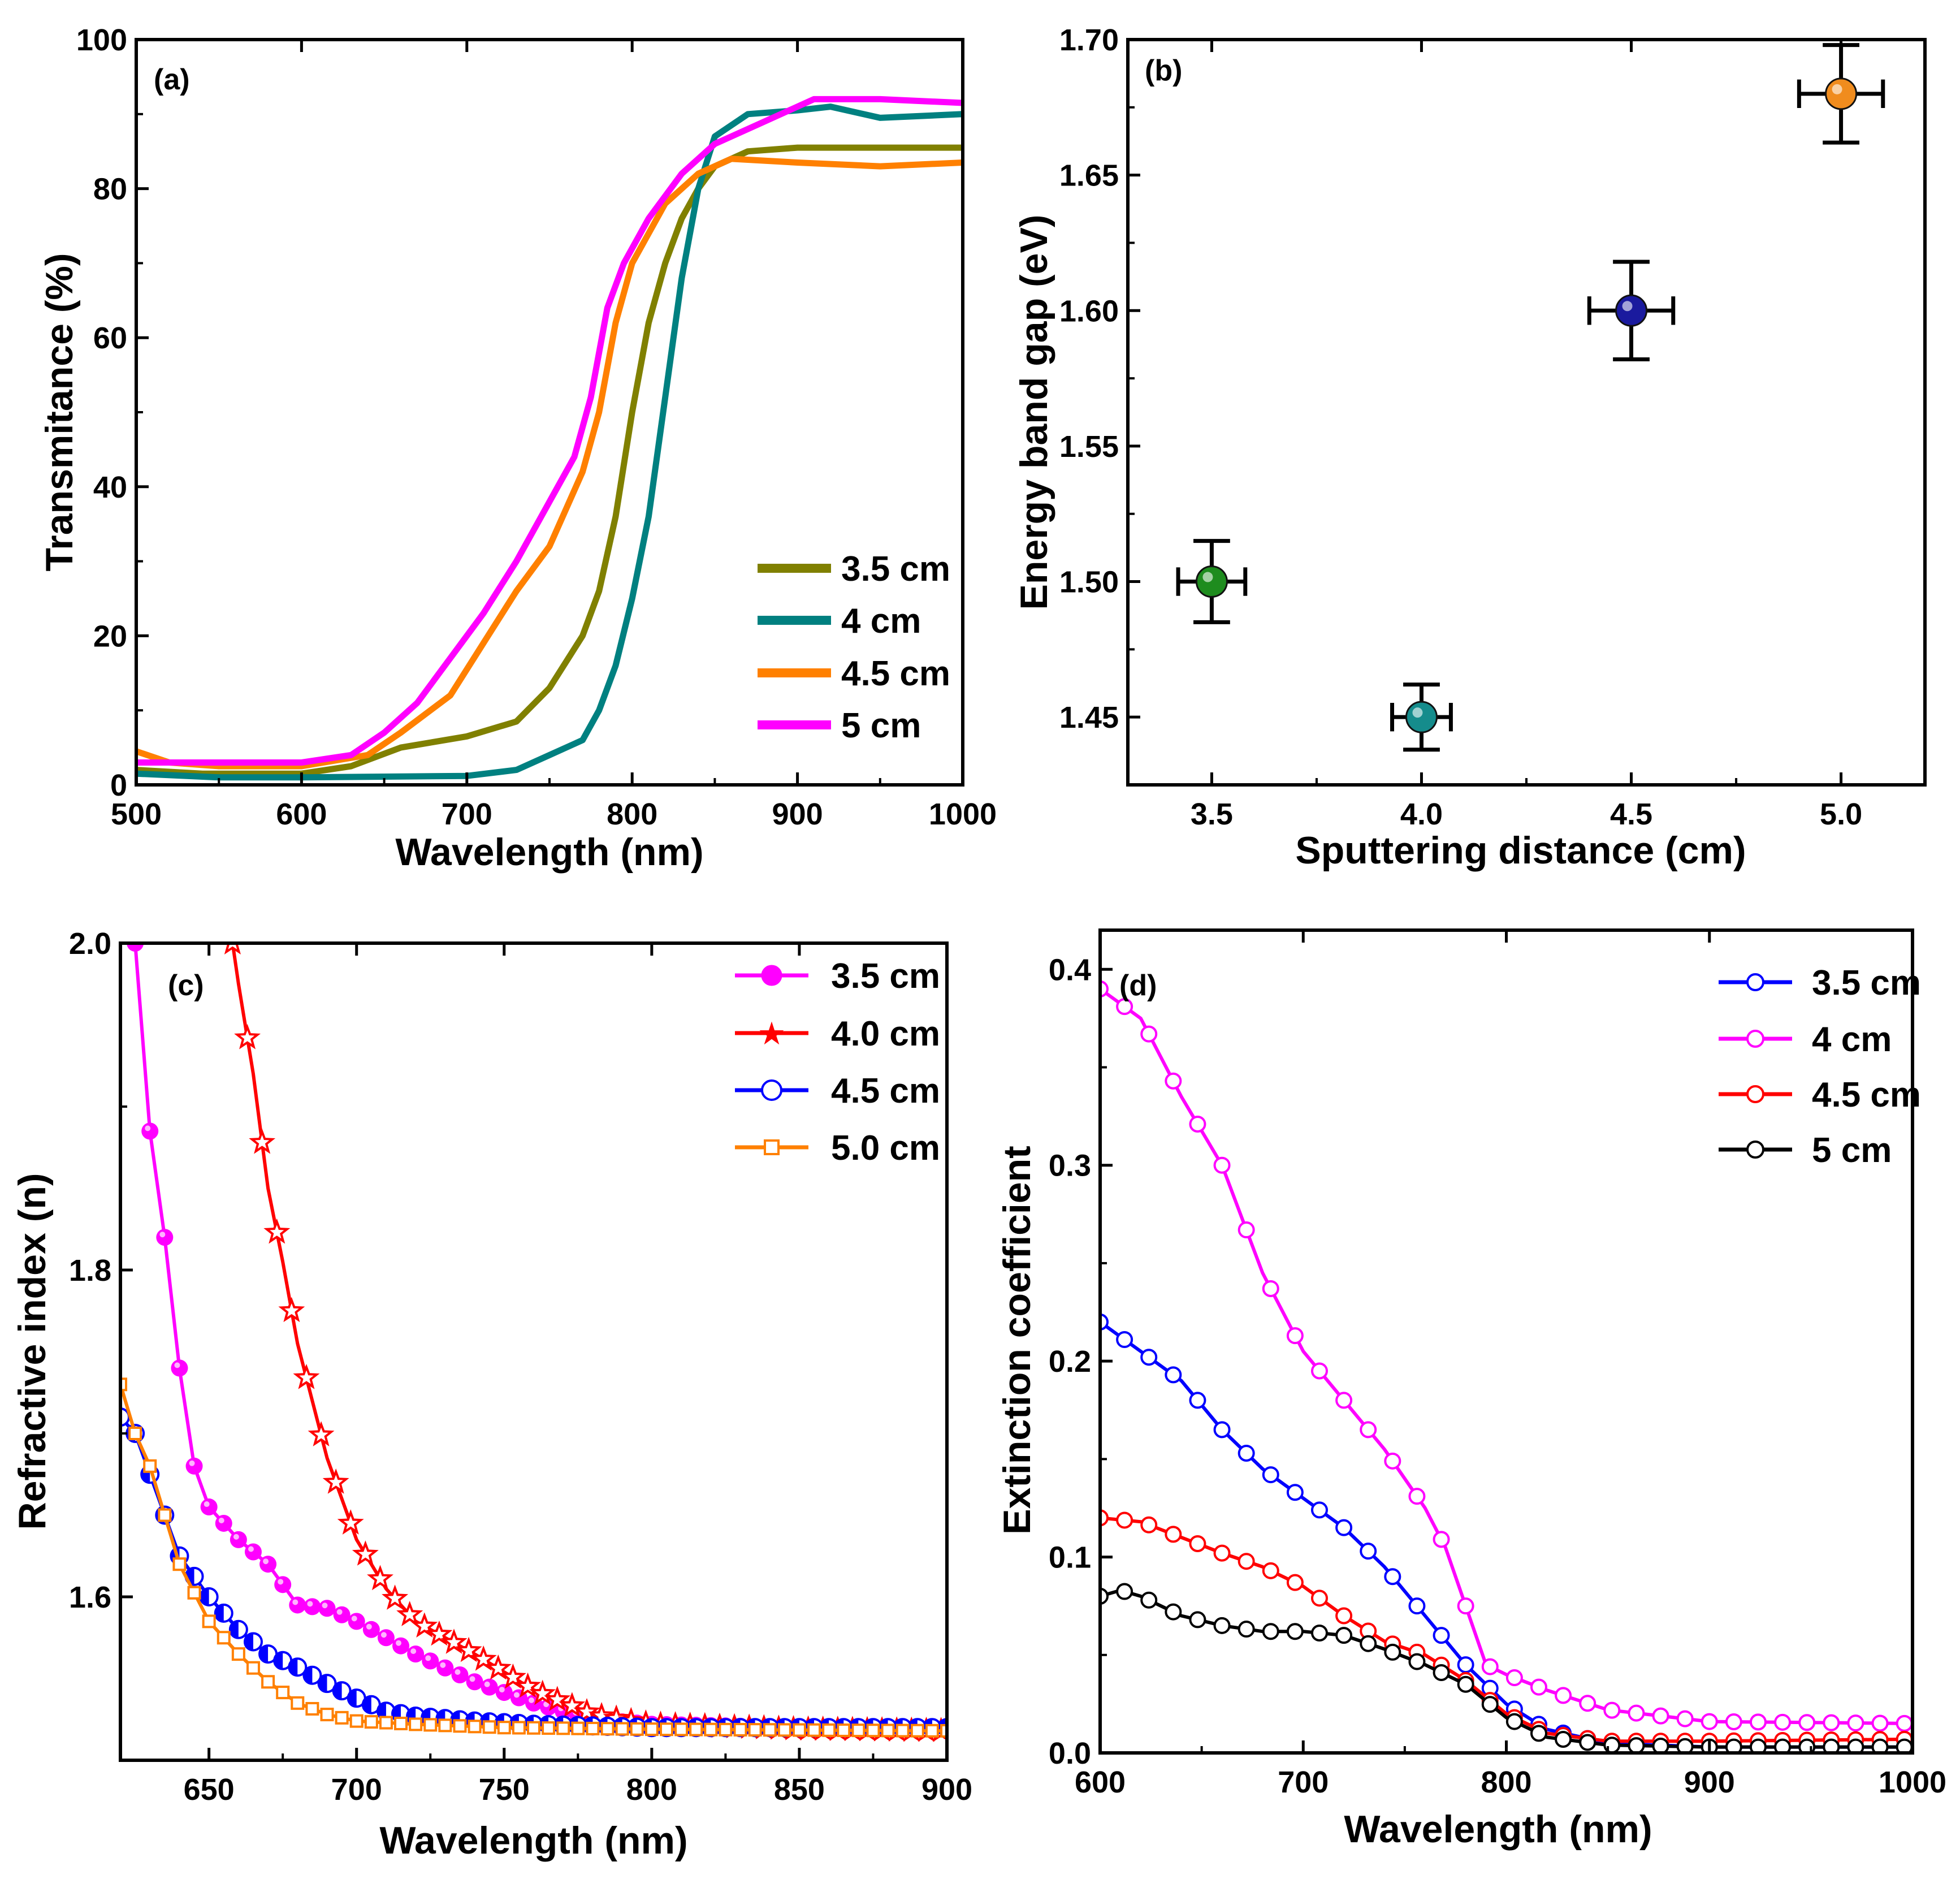 The height and width of the screenshot is (1879, 1960). What do you see at coordinates (1820, 1067) in the screenshot?
I see `panel-d-legend: 3.5 cm 4 cm 4.5 cm 5 cm` at bounding box center [1820, 1067].